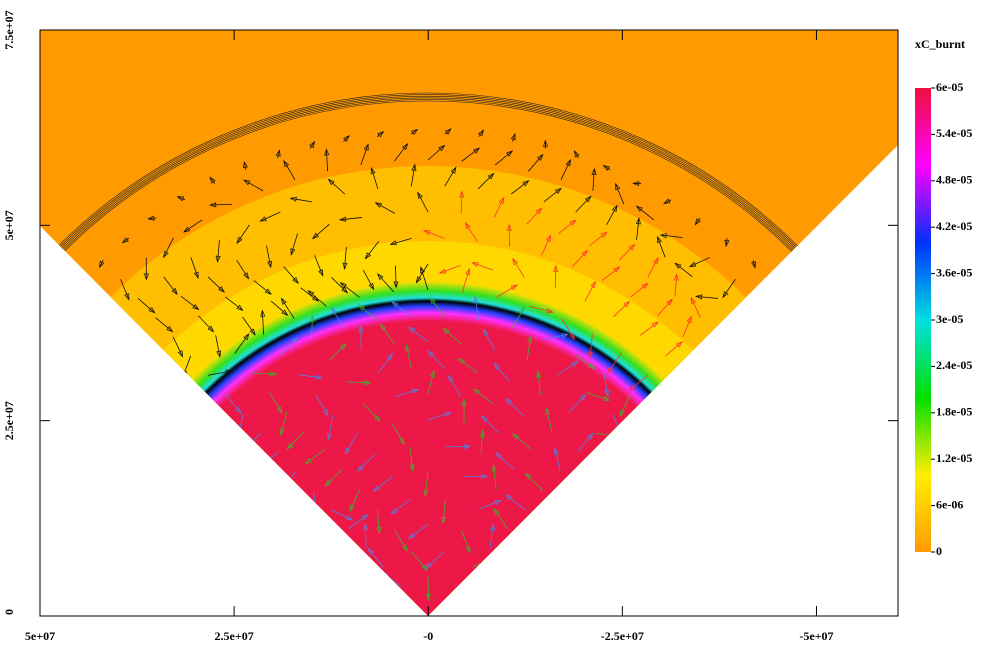  What do you see at coordinates (954, 226) in the screenshot?
I see `colorbar-tick-label: 4.2e-05` at bounding box center [954, 226].